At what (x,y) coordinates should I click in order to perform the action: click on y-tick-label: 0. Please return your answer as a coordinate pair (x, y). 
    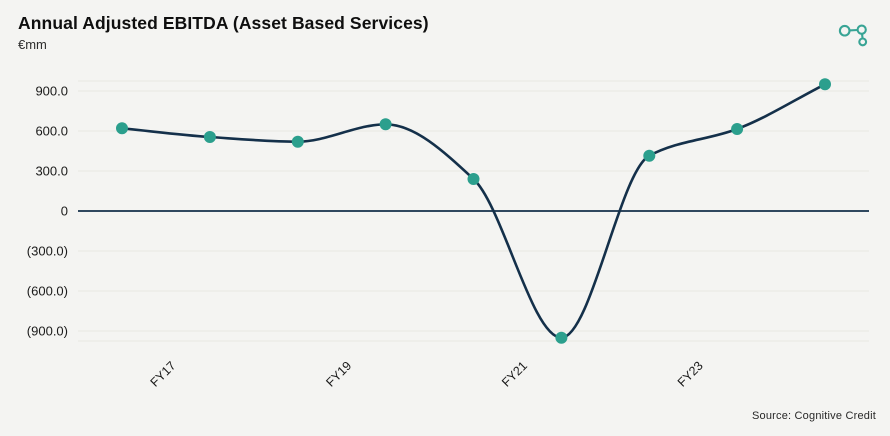
    Looking at the image, I should click on (64, 211).